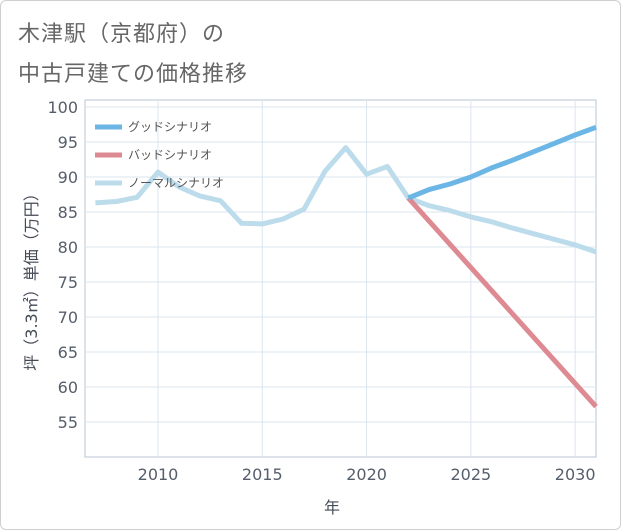 This screenshot has width=621, height=530. Describe the element at coordinates (68, 317) in the screenshot. I see `y-tick-label-70: 70` at that location.